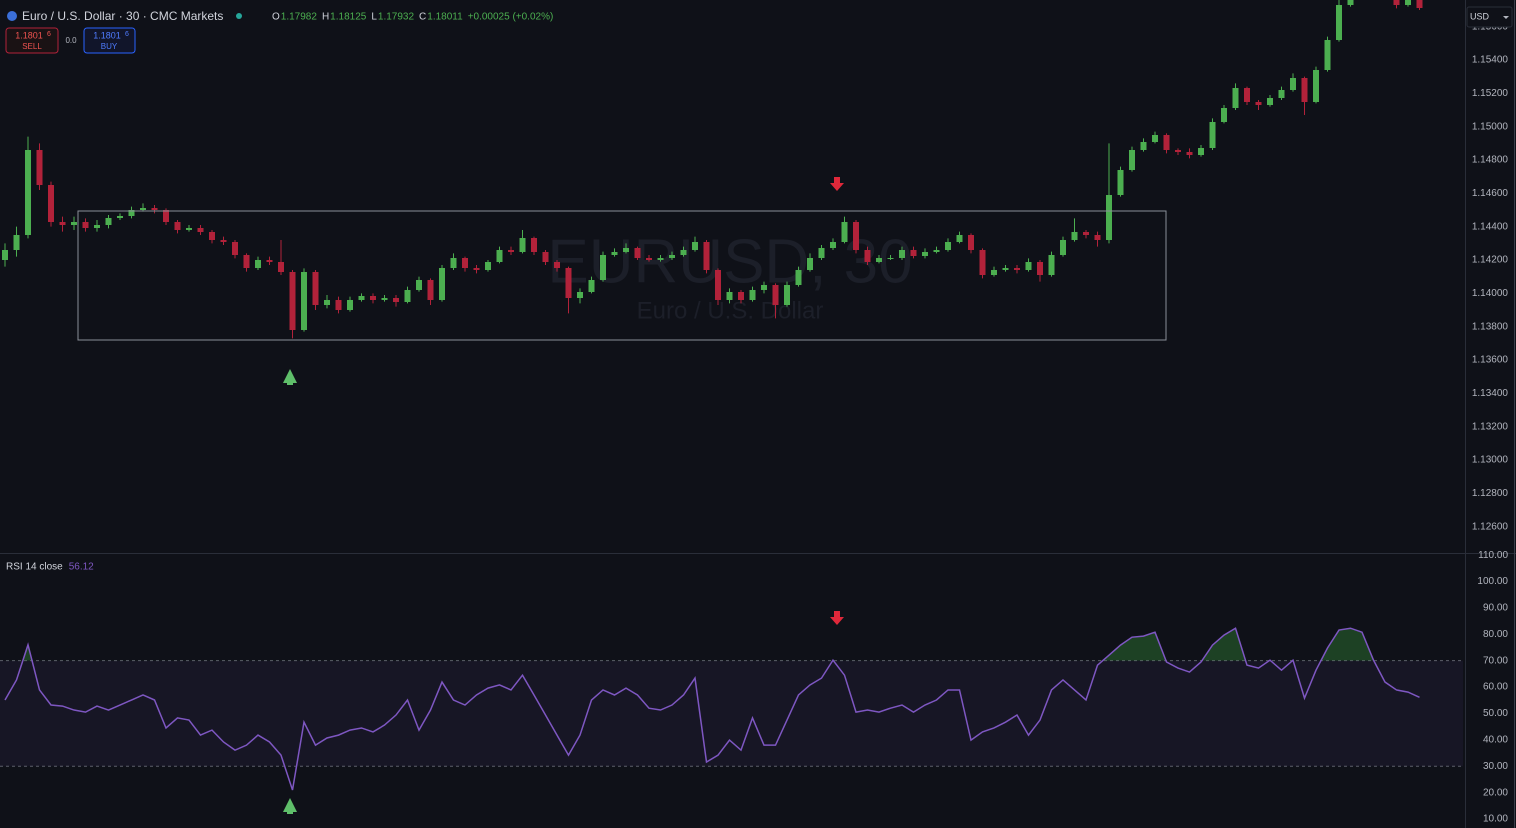 The height and width of the screenshot is (828, 1516). Describe the element at coordinates (837, 184) in the screenshot. I see `sell-arrow` at that location.